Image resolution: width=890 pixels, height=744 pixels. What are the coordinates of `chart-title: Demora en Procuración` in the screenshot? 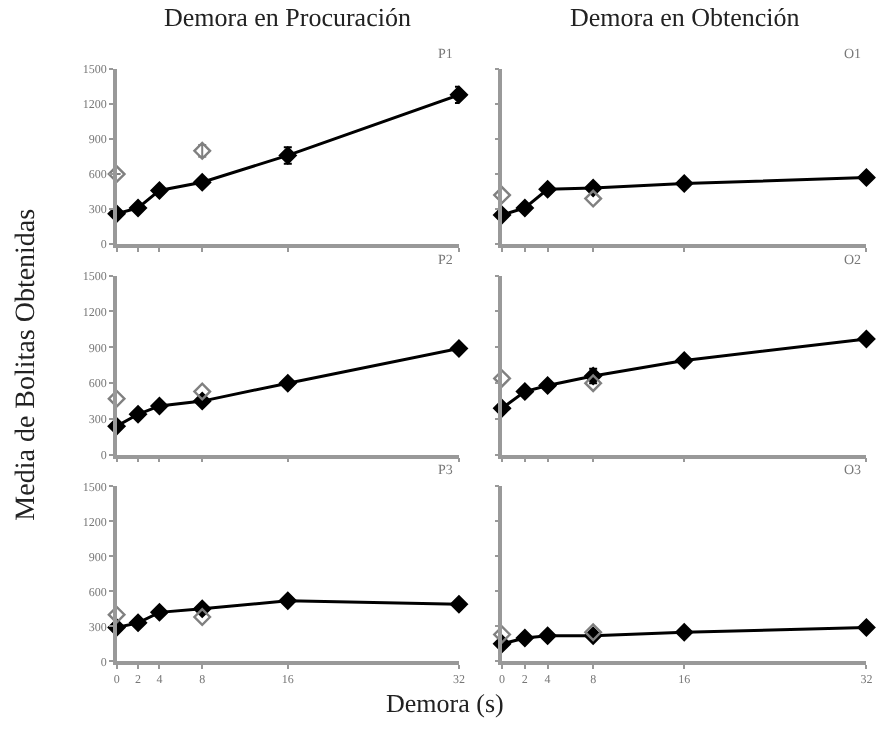 It's located at (288, 17).